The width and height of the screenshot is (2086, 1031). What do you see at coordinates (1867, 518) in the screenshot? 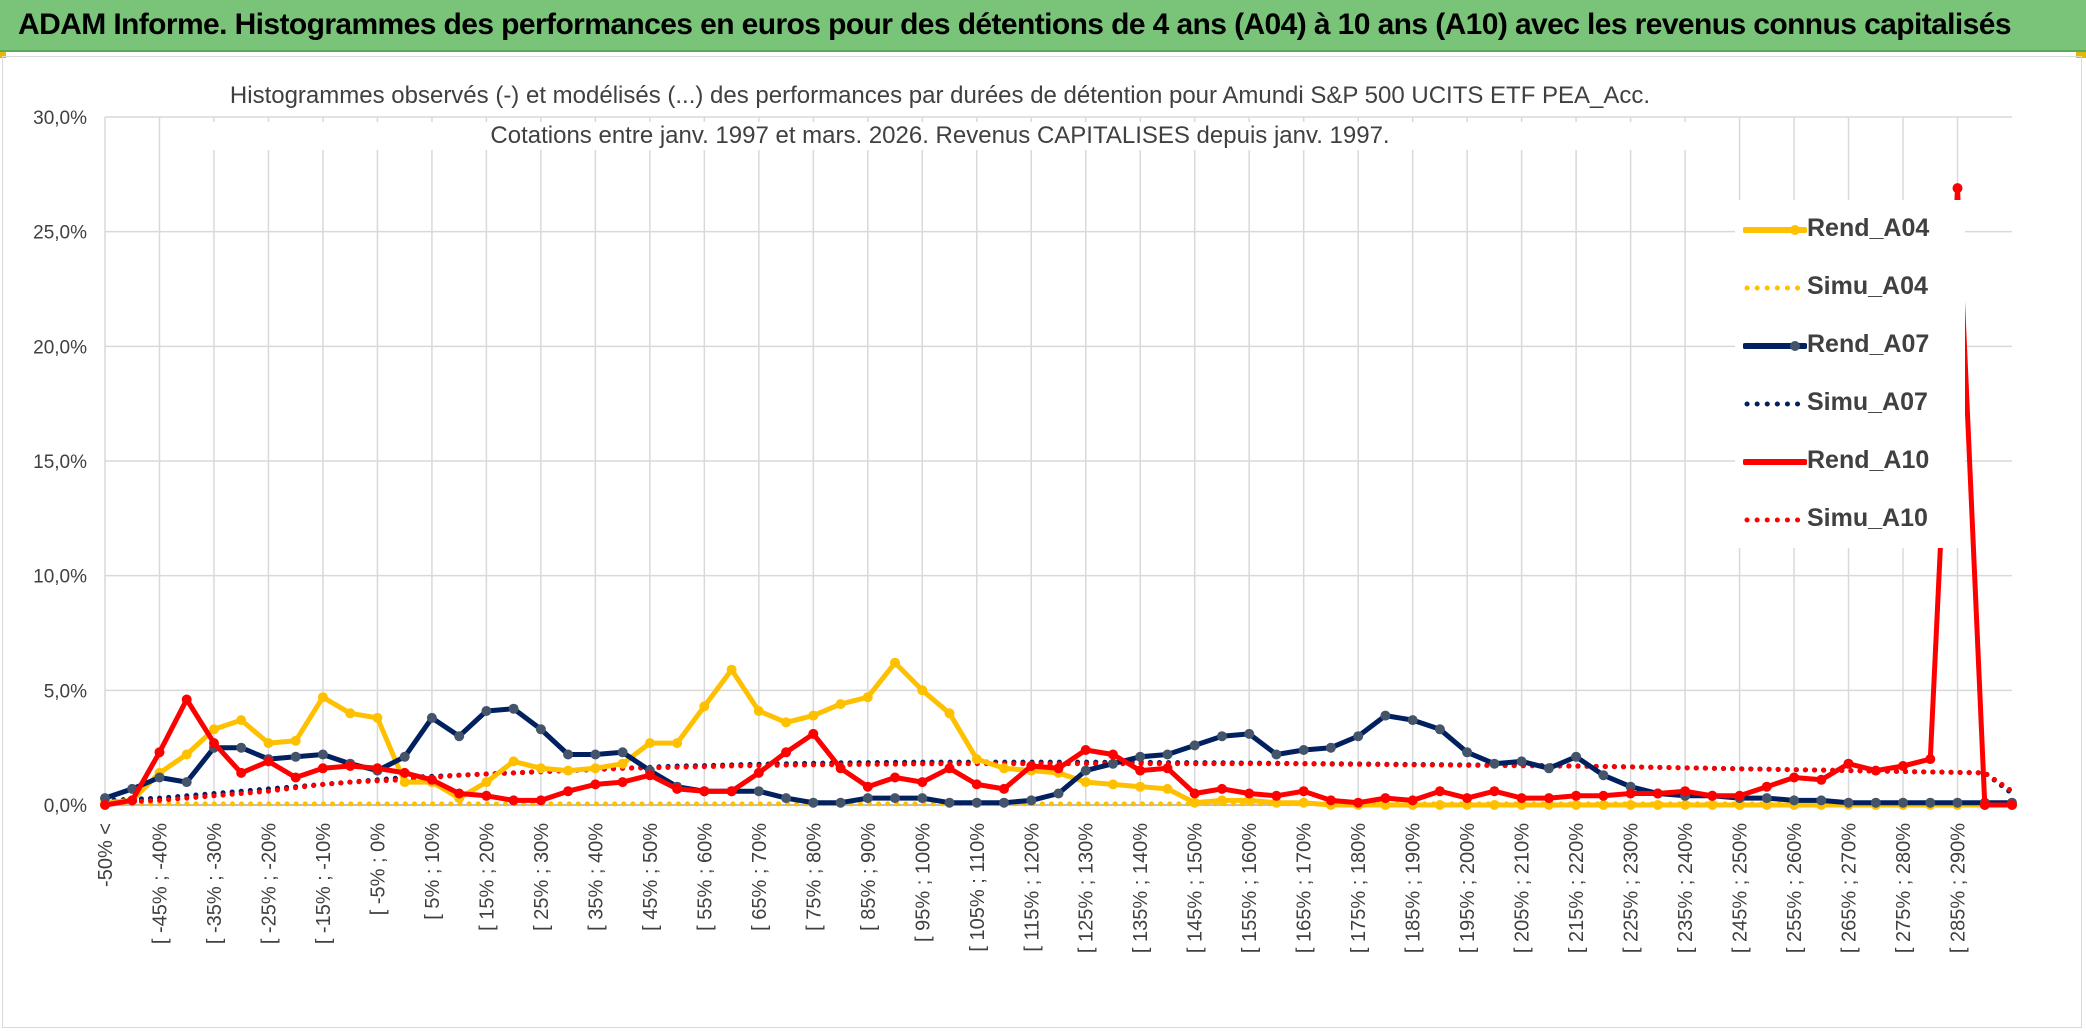
I see `legend-label: Simu_A10` at bounding box center [1867, 518].